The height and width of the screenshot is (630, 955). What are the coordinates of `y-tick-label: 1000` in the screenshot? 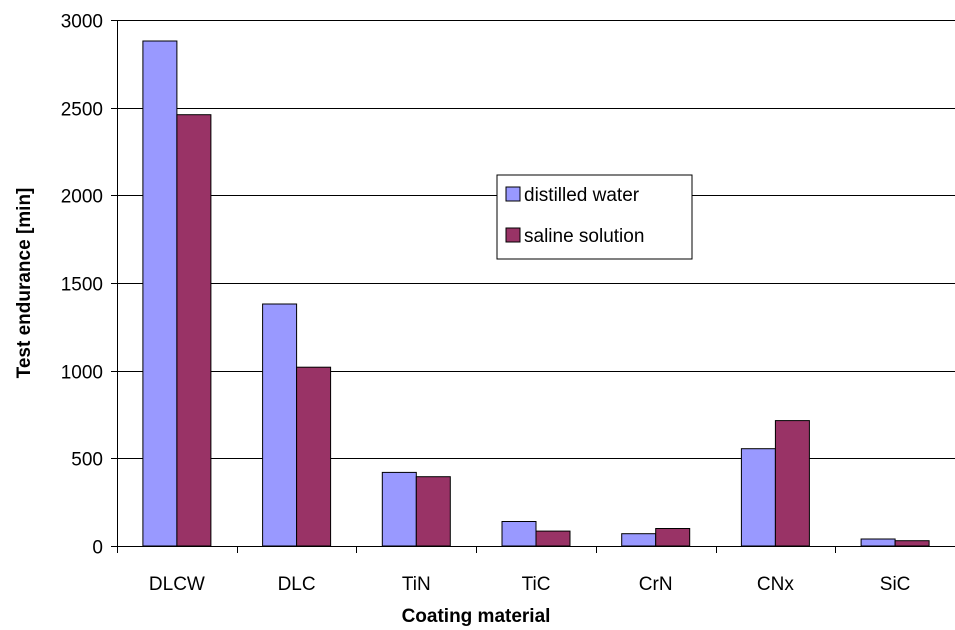 It's located at (82, 373).